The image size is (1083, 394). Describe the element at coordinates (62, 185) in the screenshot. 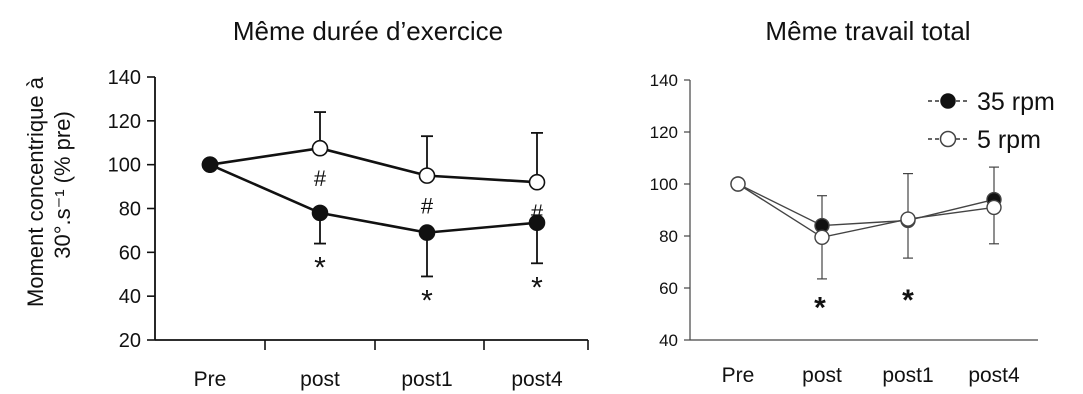

I see `left-y-axis-label-line2: 30°.s⁻¹ (% pre)` at that location.